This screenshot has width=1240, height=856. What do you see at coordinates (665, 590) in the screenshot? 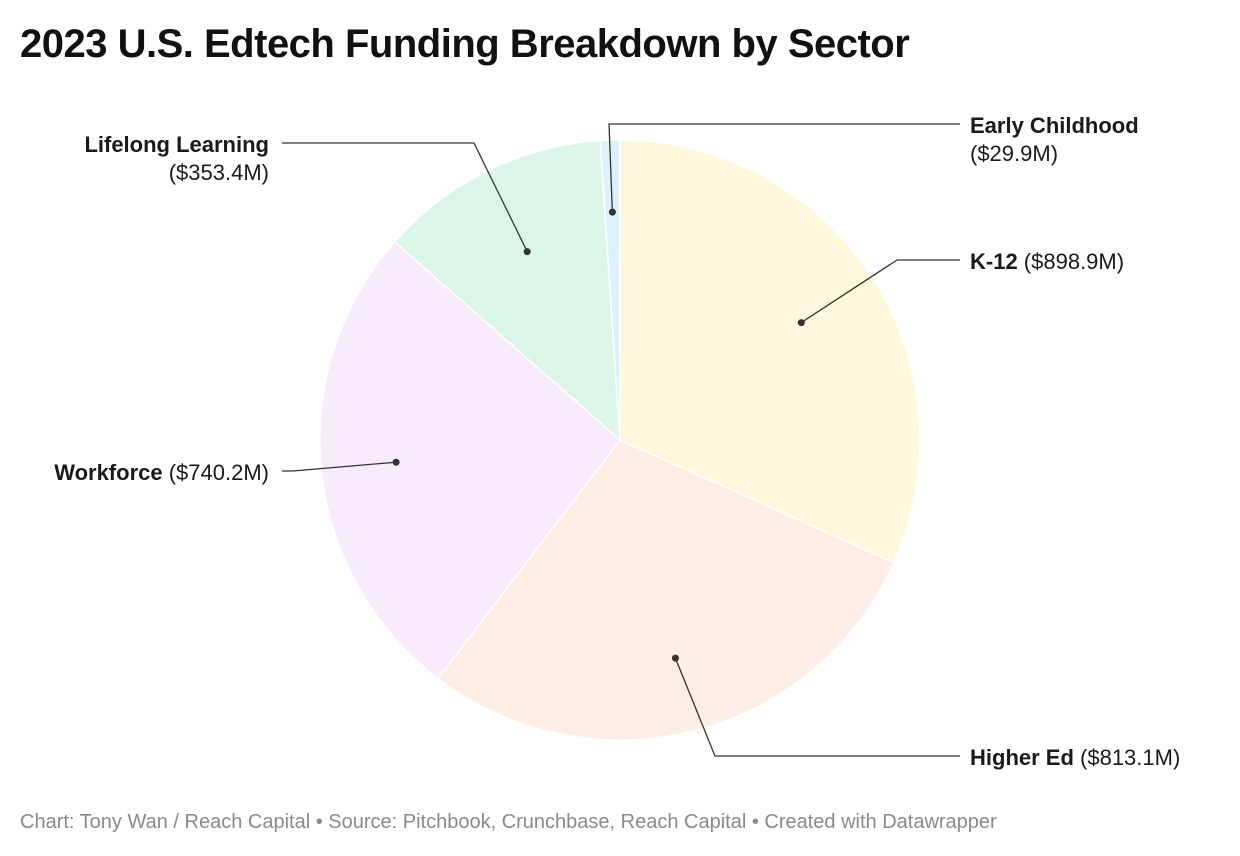
I see `pie-slice-higher-ed` at bounding box center [665, 590].